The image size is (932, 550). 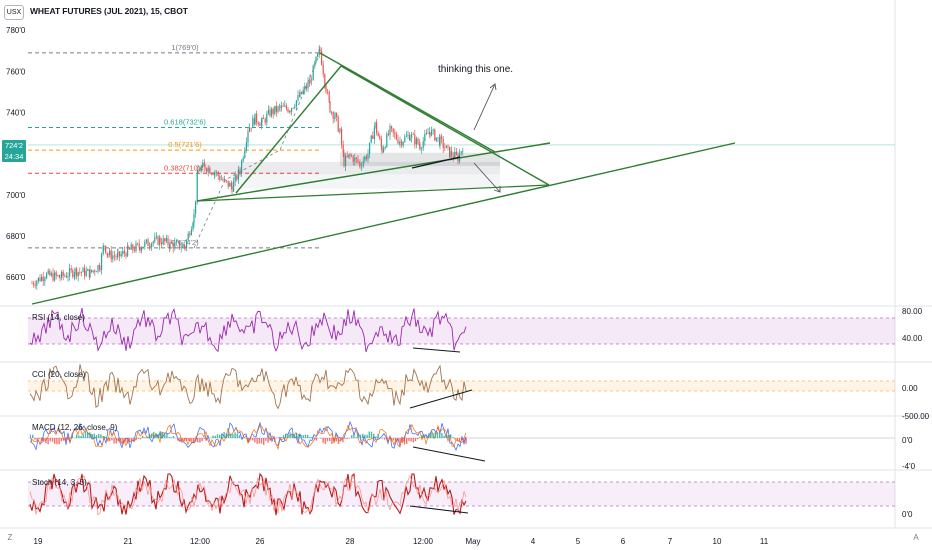 What do you see at coordinates (260, 541) in the screenshot?
I see `x-tick-label: 26` at bounding box center [260, 541].